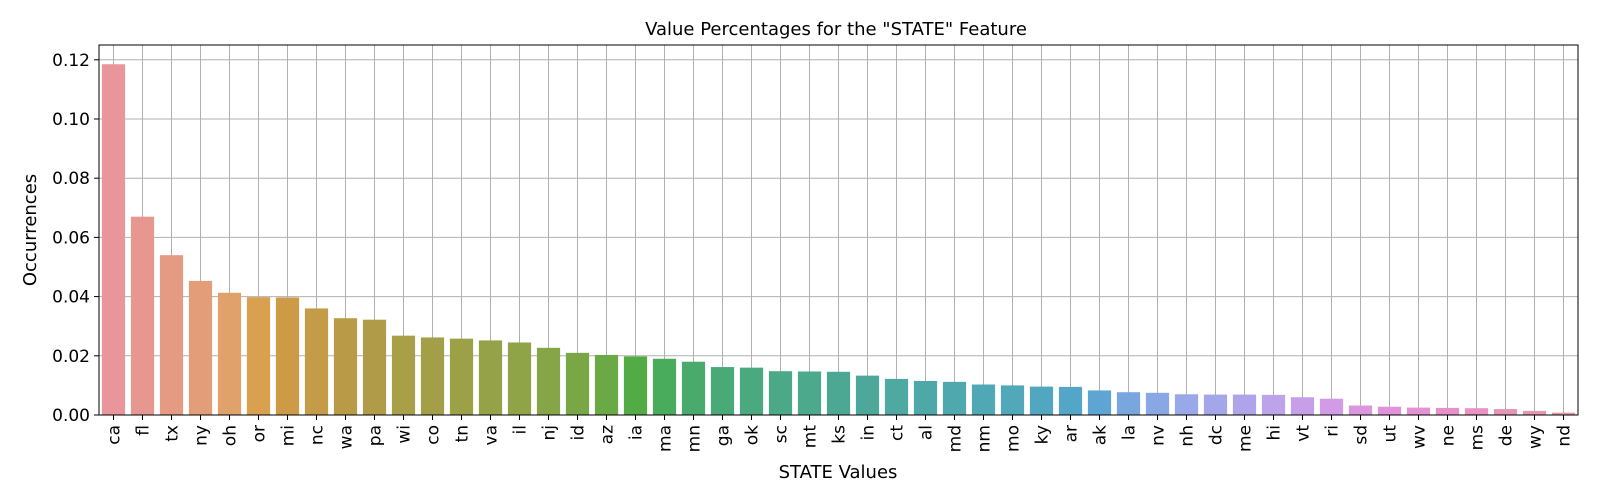 This screenshot has height=500, width=1600. What do you see at coordinates (71, 298) in the screenshot?
I see `y-tick-label: 0.04` at bounding box center [71, 298].